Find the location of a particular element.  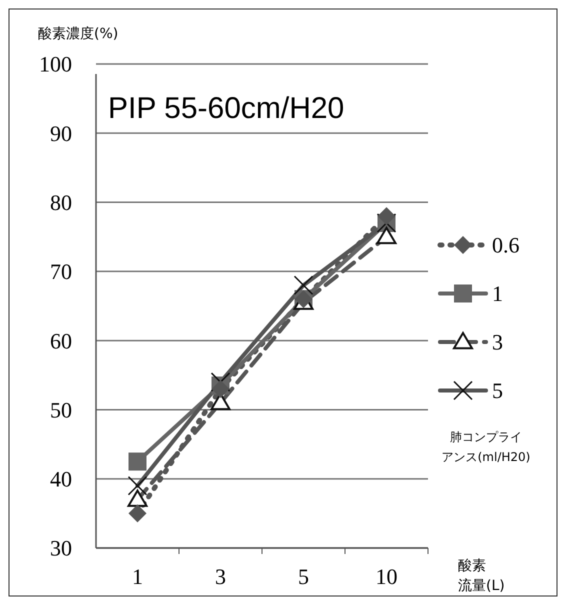

x-axis-title: 酸素流量(L) is located at coordinates (481, 576).